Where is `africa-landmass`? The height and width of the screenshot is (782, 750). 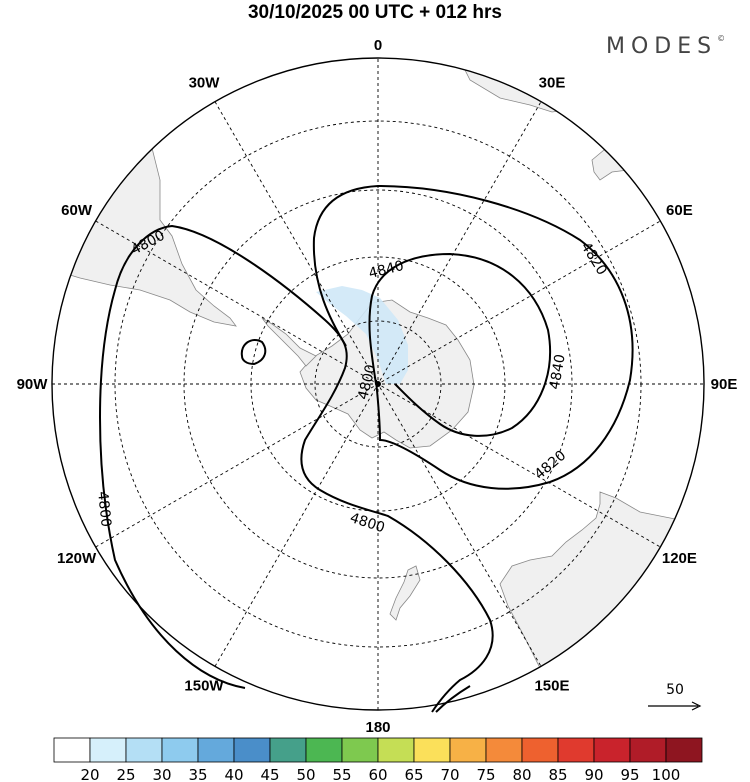 africa-landmass is located at coordinates (535, 85).